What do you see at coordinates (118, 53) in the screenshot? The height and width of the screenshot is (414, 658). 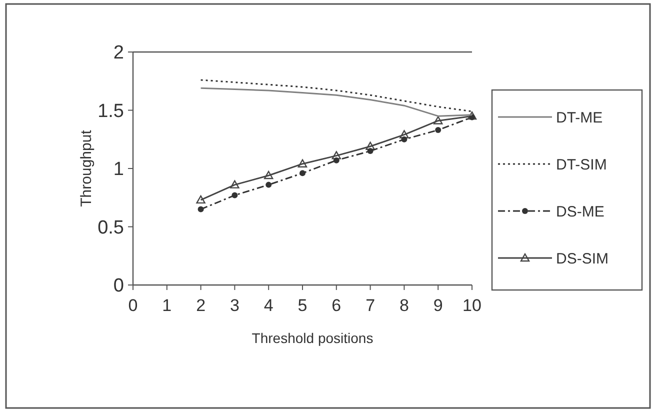 I see `y-tick-label: 2` at bounding box center [118, 53].